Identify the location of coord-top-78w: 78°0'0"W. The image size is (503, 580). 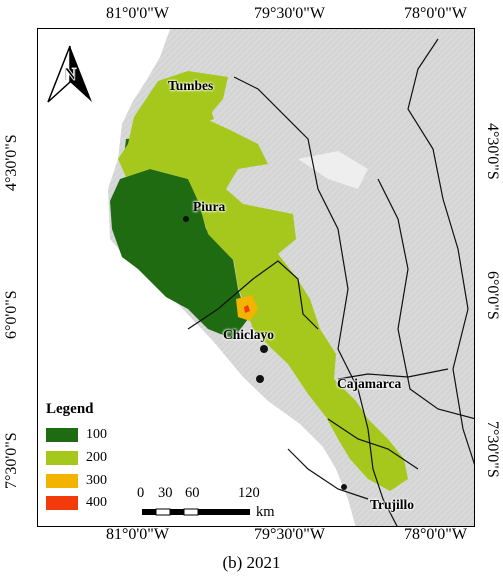
(435, 13).